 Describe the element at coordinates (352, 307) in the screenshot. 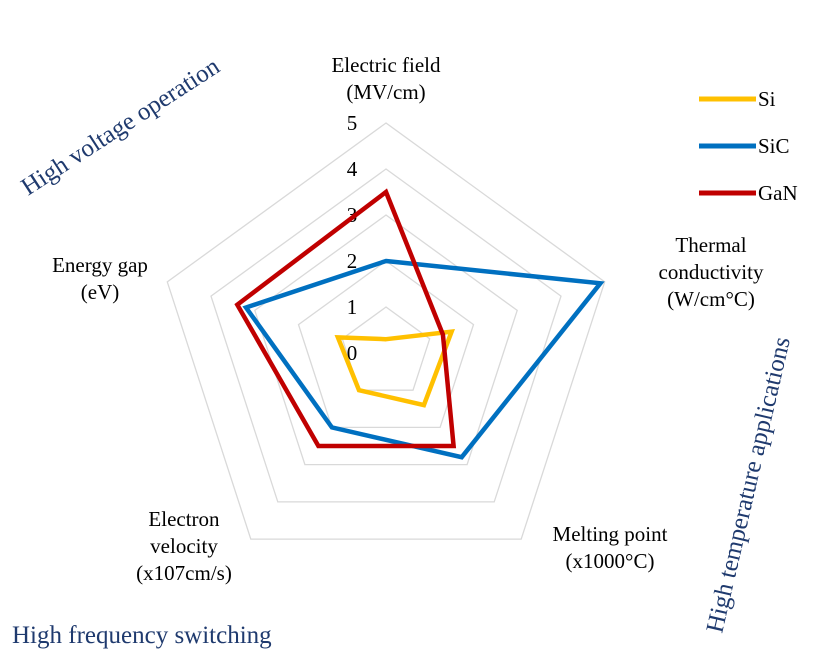

I see `tick-label: 1` at that location.